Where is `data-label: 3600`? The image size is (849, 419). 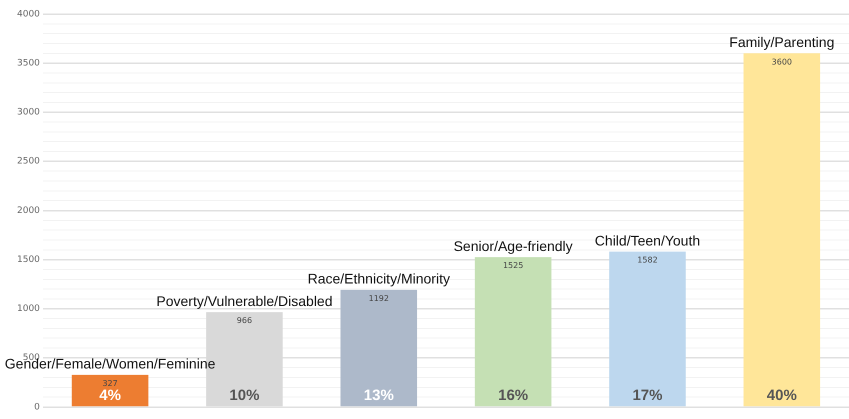 data-label: 3600 is located at coordinates (782, 61).